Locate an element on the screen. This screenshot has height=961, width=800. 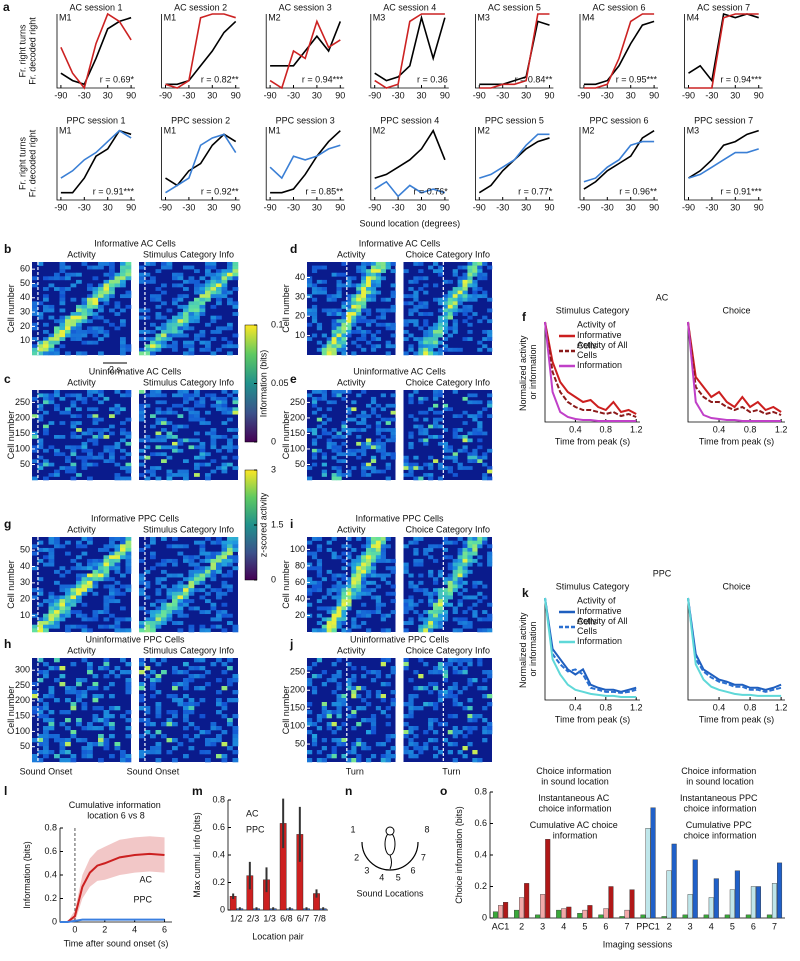
location-label: 5 is located at coordinates (398, 877).